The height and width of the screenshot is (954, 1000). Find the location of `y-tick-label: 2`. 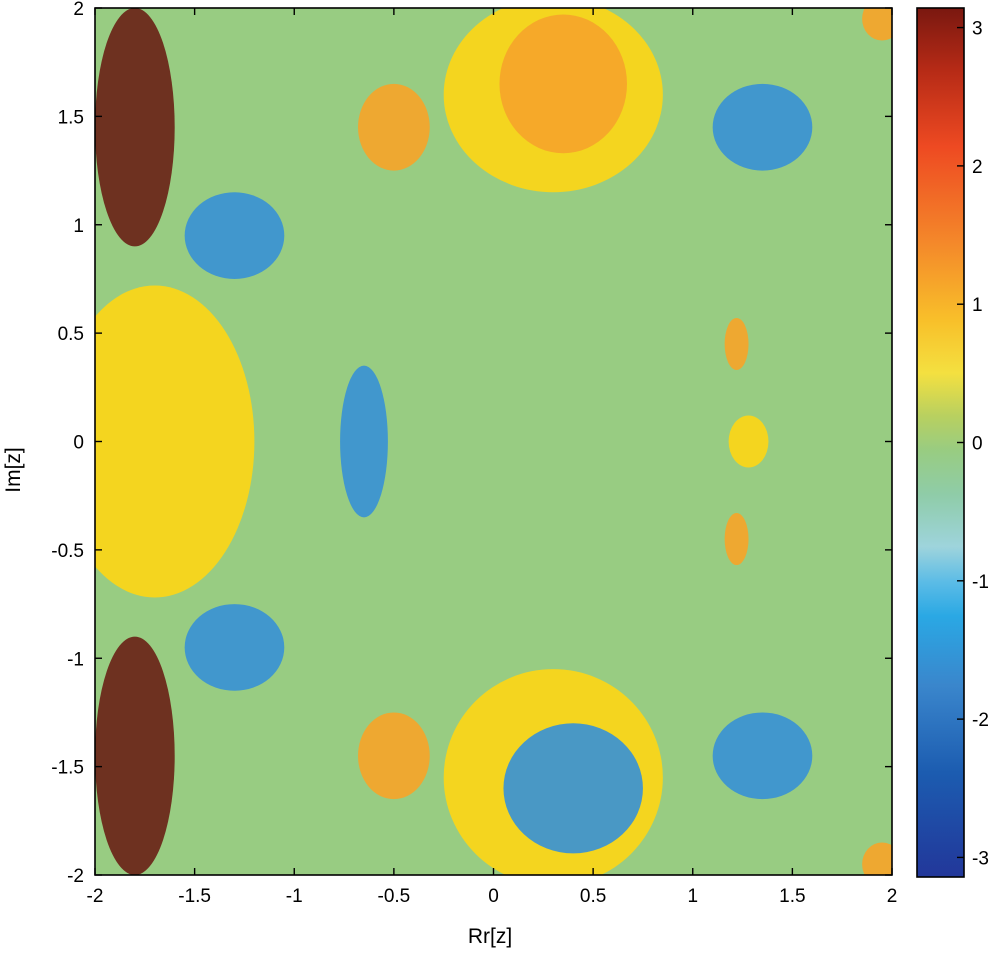

y-tick-label: 2 is located at coordinates (78, 10).